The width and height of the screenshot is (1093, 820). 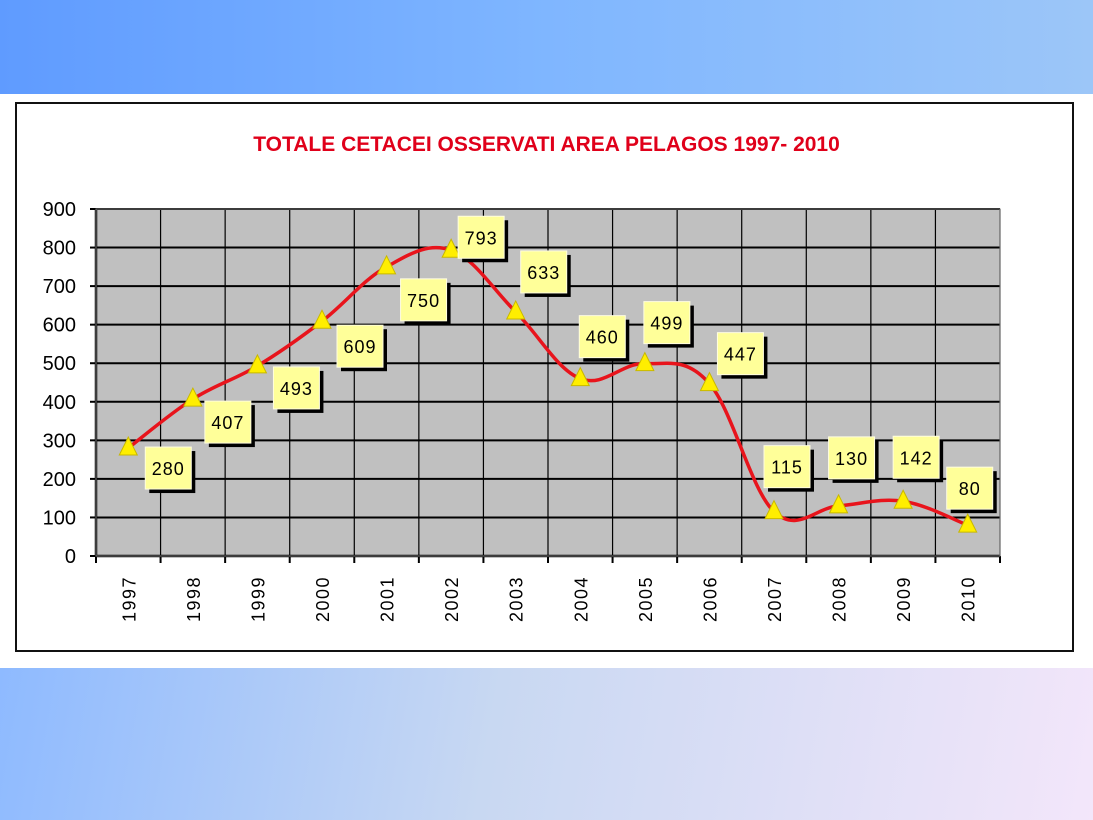 I want to click on data-label: 142, so click(x=916, y=458).